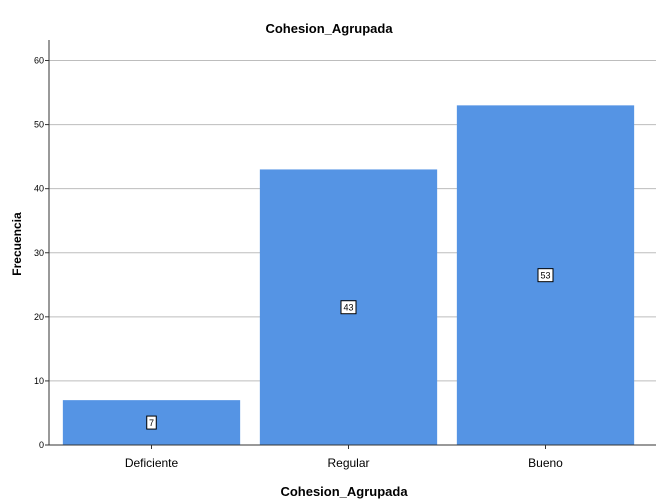 The width and height of the screenshot is (656, 503). I want to click on data-label: 43, so click(348, 308).